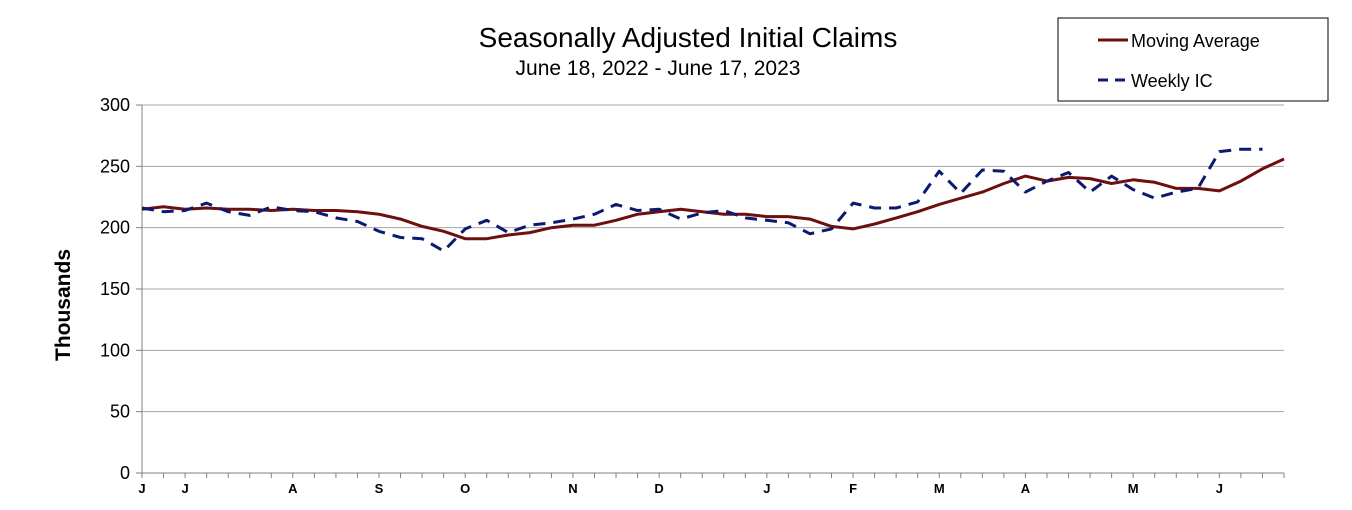  Describe the element at coordinates (115, 166) in the screenshot. I see `y-tick-label: 250` at that location.